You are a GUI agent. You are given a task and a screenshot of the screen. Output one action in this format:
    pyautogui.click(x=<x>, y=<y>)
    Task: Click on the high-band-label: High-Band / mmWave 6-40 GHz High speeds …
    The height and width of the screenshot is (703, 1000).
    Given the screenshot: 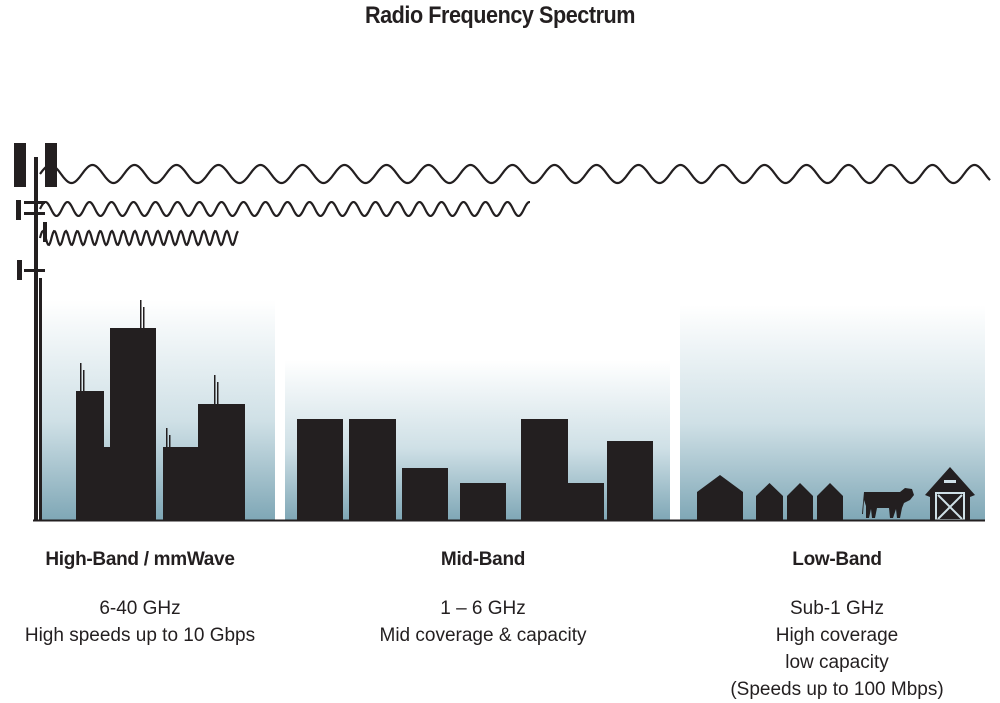 What is the action you would take?
    pyautogui.click(x=150, y=599)
    